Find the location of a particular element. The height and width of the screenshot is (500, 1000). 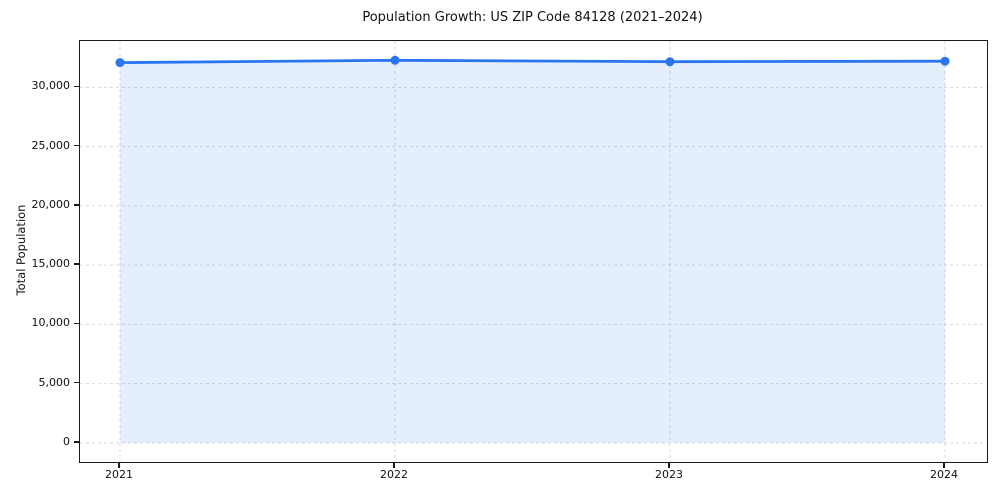

data-point-2022 is located at coordinates (395, 60).